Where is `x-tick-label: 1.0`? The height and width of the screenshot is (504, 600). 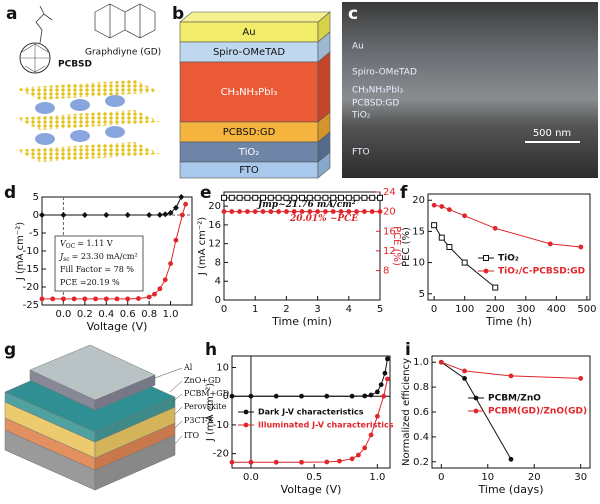
x-tick-label: 1.0 is located at coordinates (171, 314).